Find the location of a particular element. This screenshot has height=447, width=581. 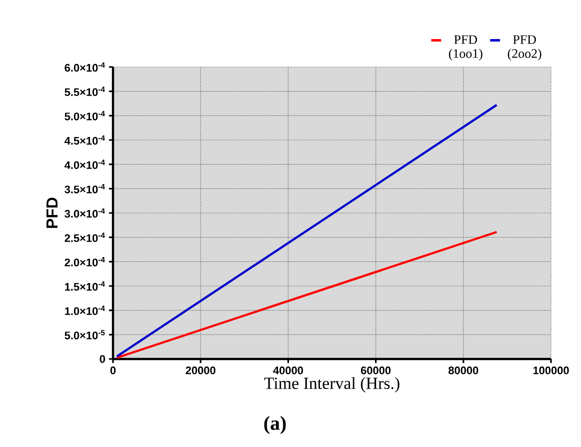

y-tick-label: 5.0×10$^{-4}$ is located at coordinates (84, 115).